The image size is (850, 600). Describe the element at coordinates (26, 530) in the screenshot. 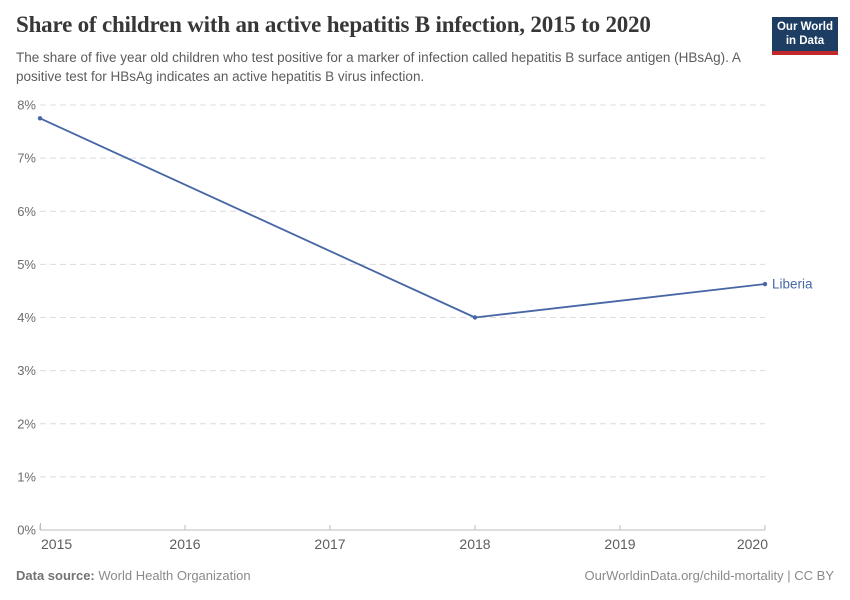

I see `y-axis-tick-label: 0%` at that location.